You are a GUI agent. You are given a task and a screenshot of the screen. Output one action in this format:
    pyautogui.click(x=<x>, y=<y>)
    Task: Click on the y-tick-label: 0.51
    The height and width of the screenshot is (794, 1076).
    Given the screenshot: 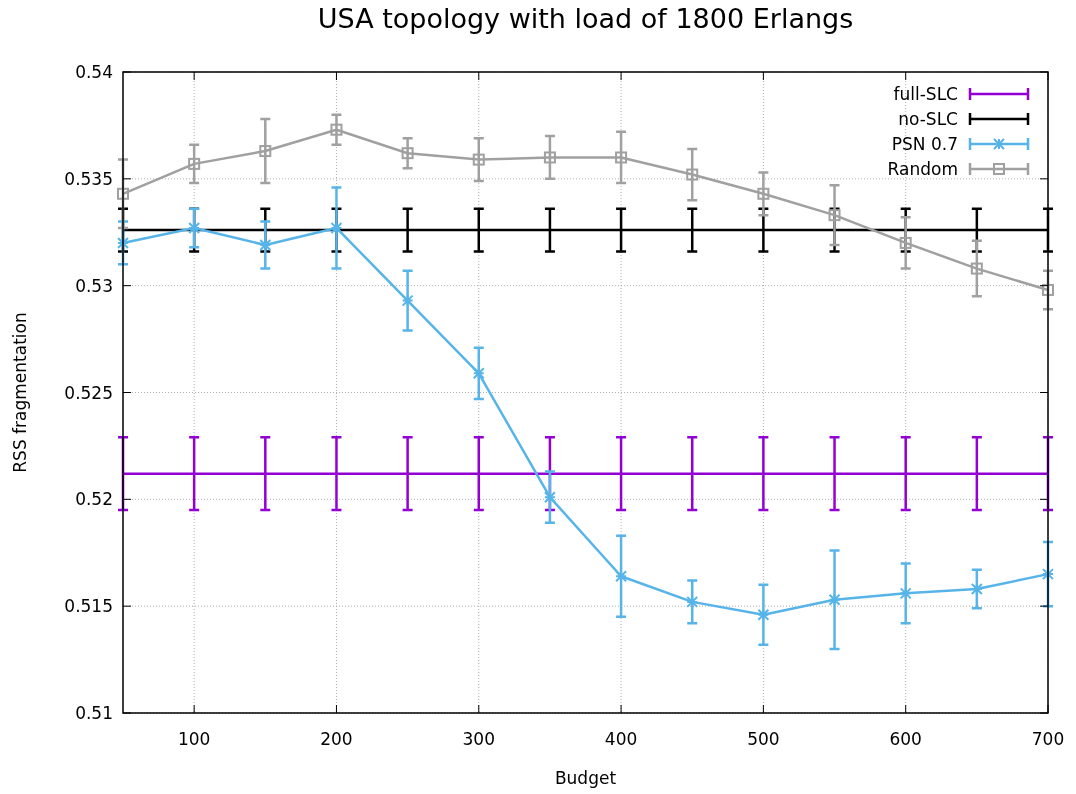 What is the action you would take?
    pyautogui.click(x=94, y=713)
    